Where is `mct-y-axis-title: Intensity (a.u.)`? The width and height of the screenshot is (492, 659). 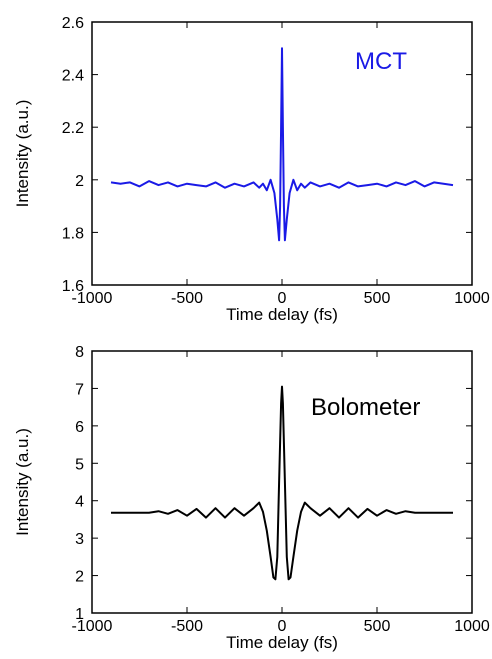 mct-y-axis-title: Intensity (a.u.) is located at coordinates (22, 154).